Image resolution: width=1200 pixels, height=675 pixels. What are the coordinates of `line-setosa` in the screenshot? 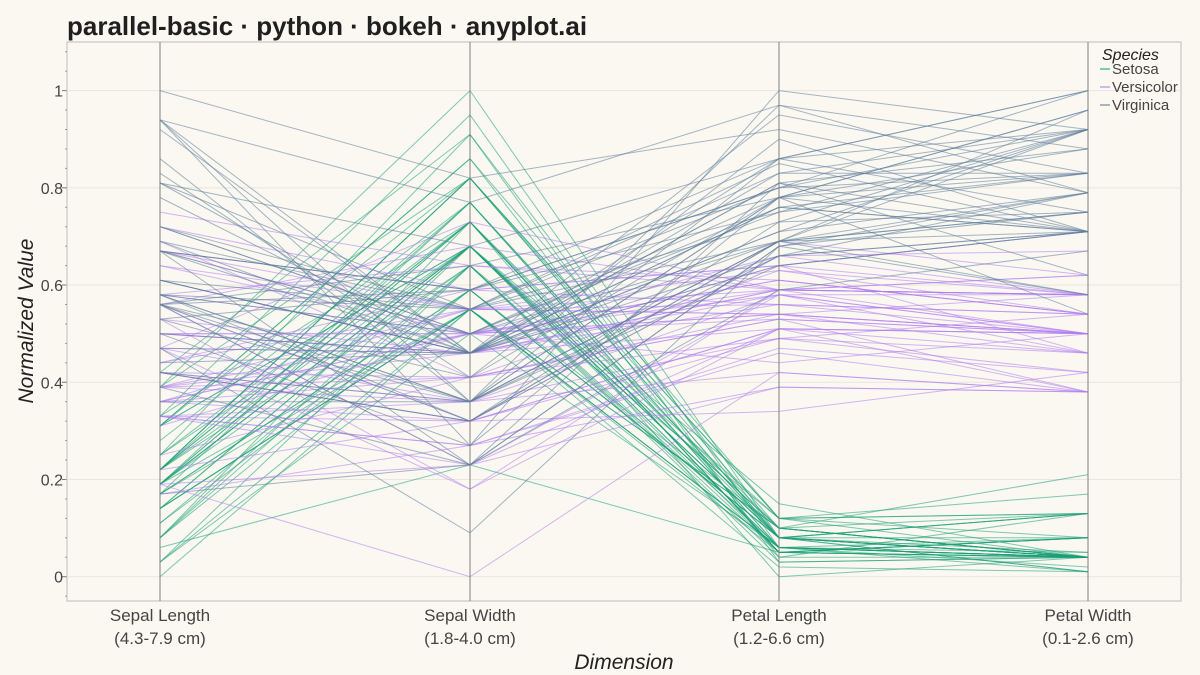 It's located at (624, 508).